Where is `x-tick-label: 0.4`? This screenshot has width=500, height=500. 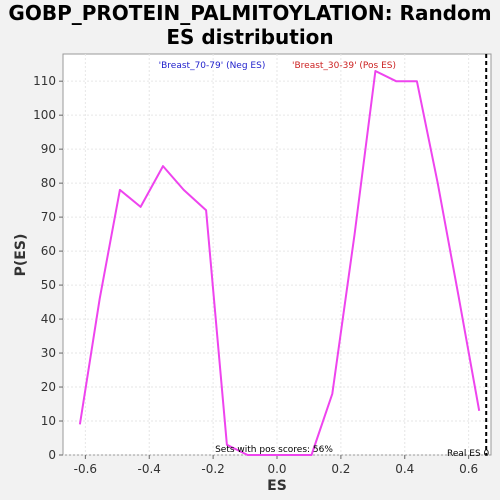
x-tick-label: 0.4 is located at coordinates (404, 469).